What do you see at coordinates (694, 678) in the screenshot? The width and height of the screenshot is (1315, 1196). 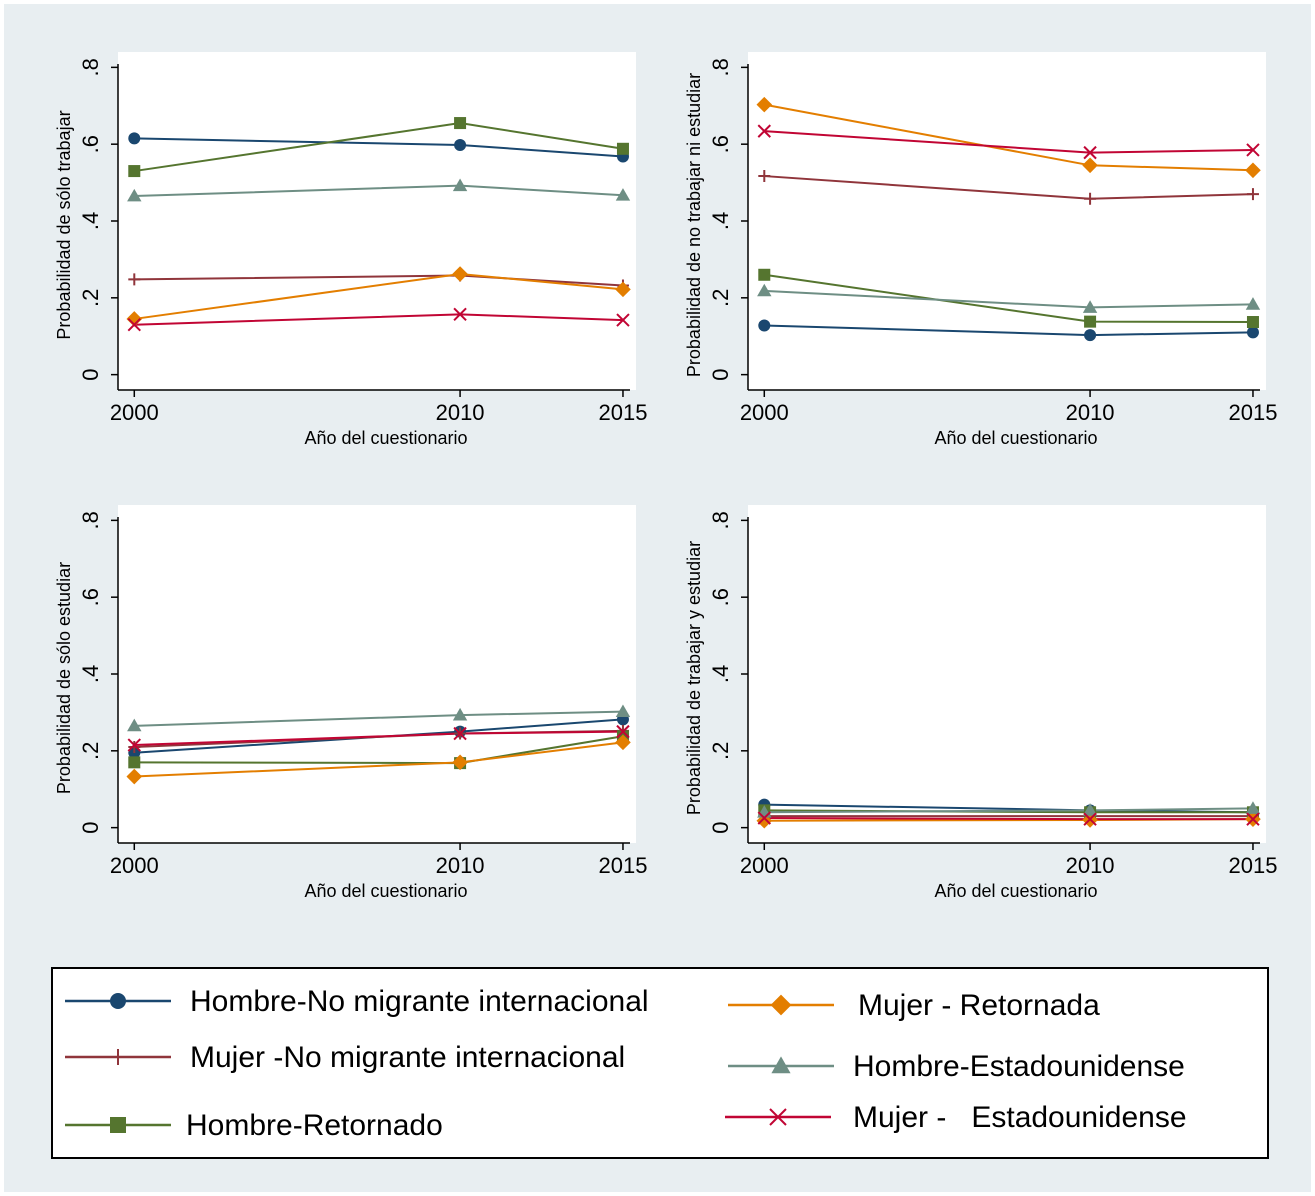 I see `y-axis-title: Probabilidad de trabajar y estudiar` at bounding box center [694, 678].